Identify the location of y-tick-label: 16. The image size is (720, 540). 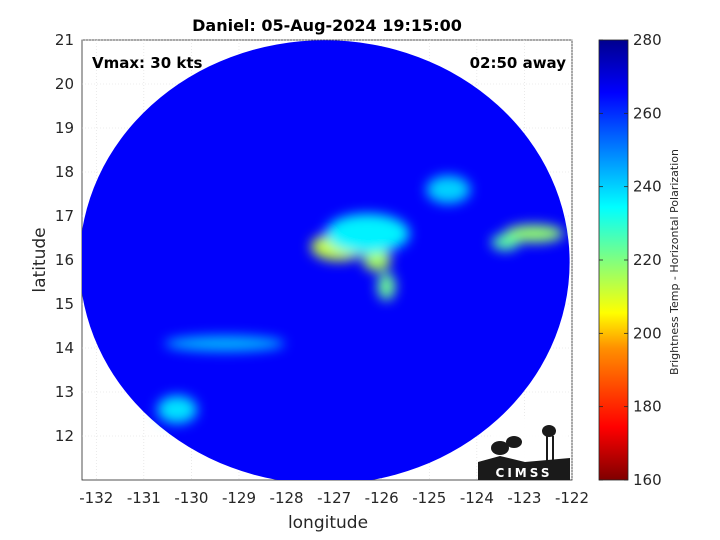
(64, 260).